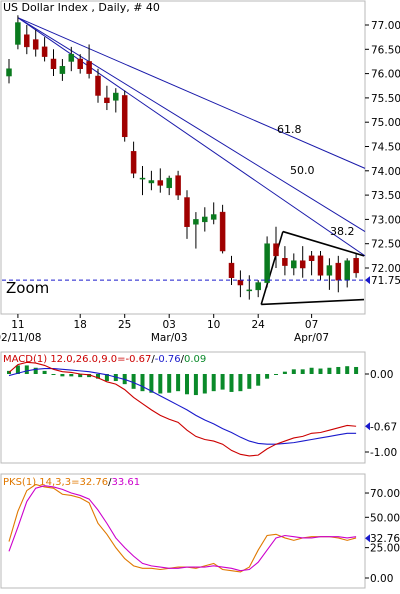  Describe the element at coordinates (313, 302) in the screenshot. I see `support-trendline` at that location.